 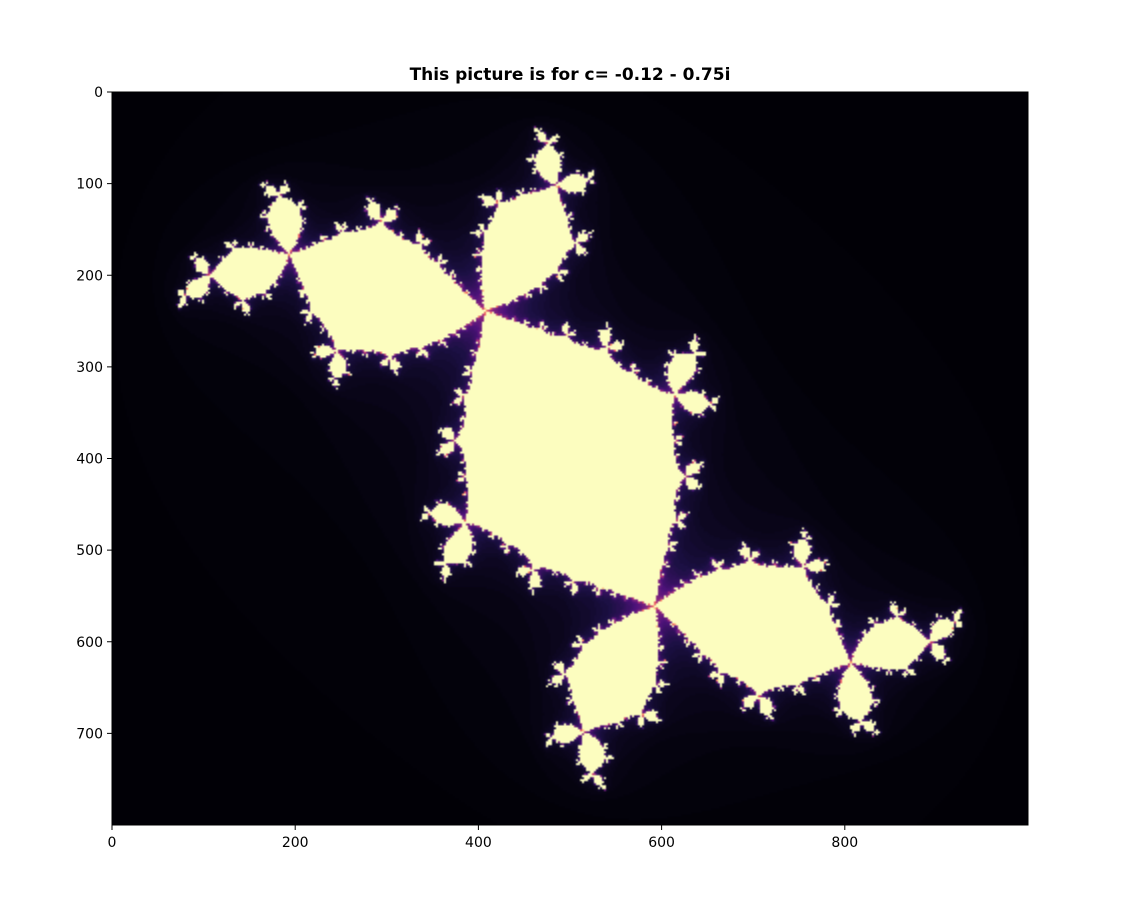 I want to click on x-tick-label: 200, so click(x=295, y=843).